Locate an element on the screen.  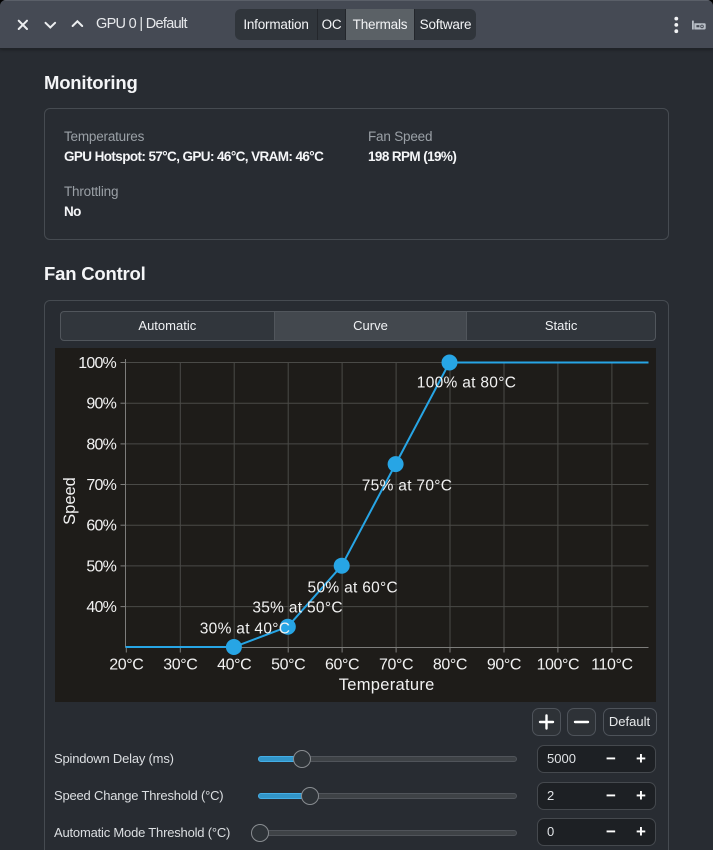
svg-text: 75% at 70°C is located at coordinates (407, 486).